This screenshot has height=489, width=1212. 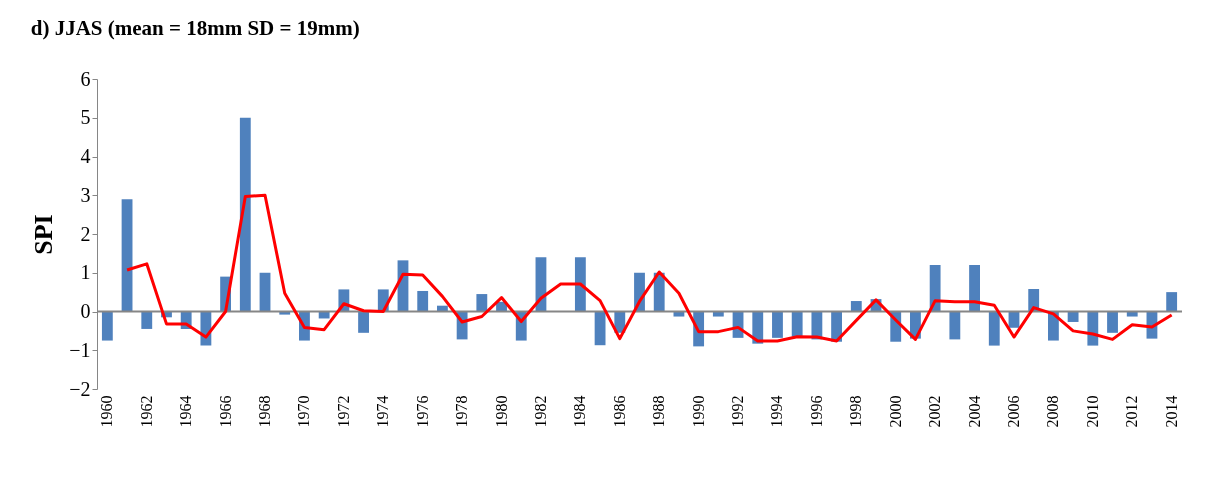 What do you see at coordinates (225, 411) in the screenshot?
I see `x-tick-label: 1966` at bounding box center [225, 411].